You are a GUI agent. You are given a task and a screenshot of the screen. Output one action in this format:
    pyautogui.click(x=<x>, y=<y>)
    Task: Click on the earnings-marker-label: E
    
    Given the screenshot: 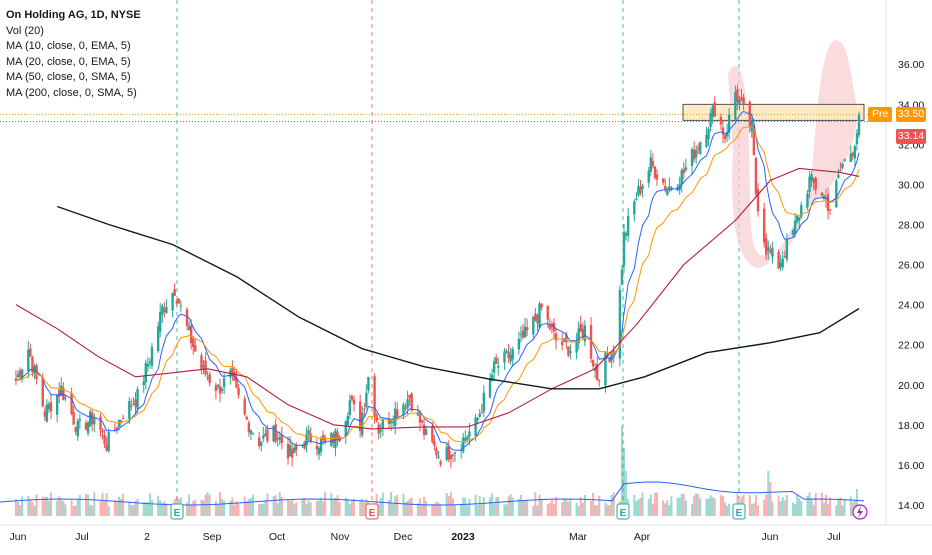 What is the action you would take?
    pyautogui.click(x=739, y=513)
    